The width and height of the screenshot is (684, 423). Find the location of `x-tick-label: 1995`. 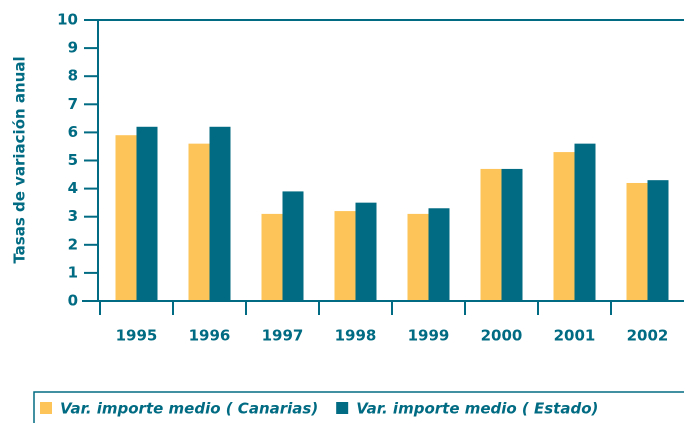

x-tick-label: 1995 is located at coordinates (137, 336).